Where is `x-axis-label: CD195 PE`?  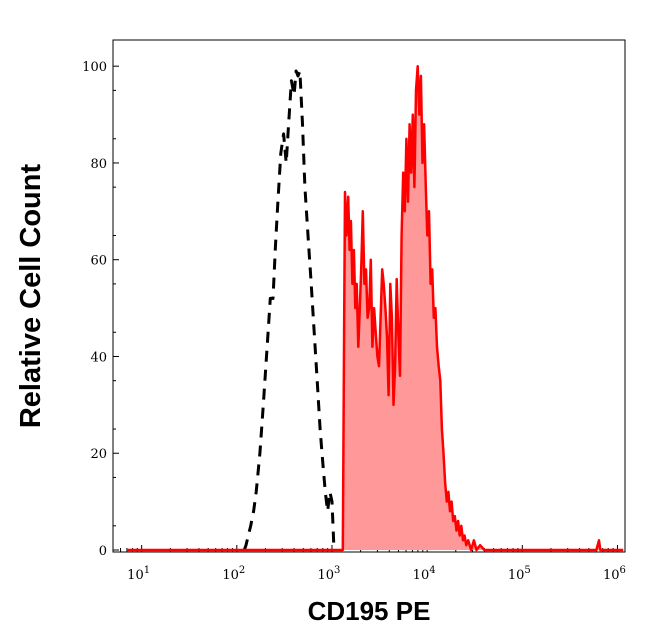 x-axis-label: CD195 PE is located at coordinates (369, 611).